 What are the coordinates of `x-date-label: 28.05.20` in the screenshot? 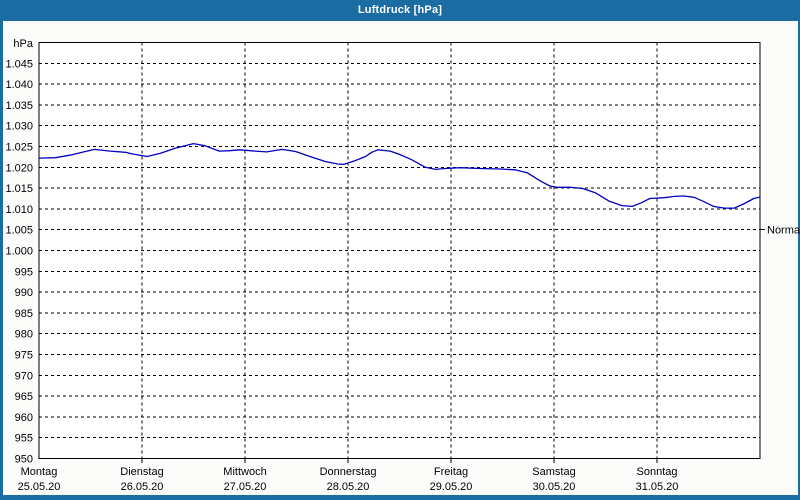 It's located at (348, 487).